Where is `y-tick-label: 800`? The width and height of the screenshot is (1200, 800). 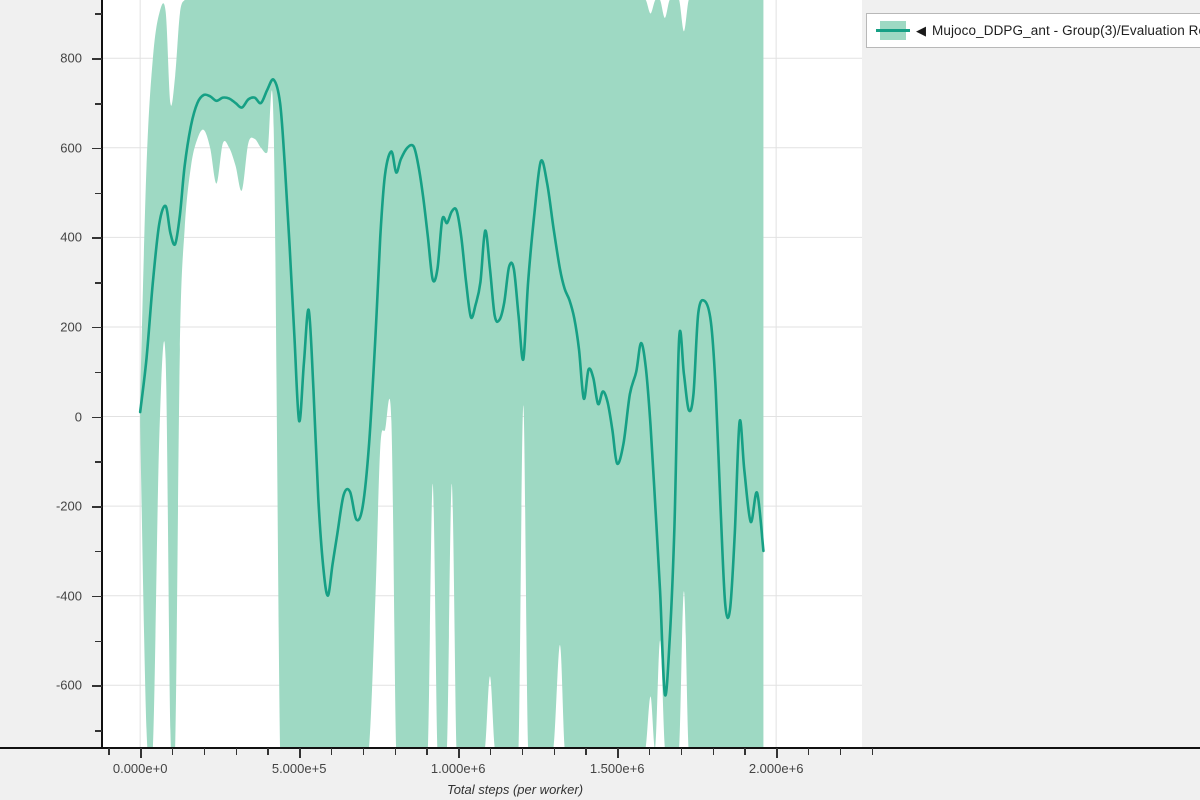 y-tick-label: 800 is located at coordinates (71, 58).